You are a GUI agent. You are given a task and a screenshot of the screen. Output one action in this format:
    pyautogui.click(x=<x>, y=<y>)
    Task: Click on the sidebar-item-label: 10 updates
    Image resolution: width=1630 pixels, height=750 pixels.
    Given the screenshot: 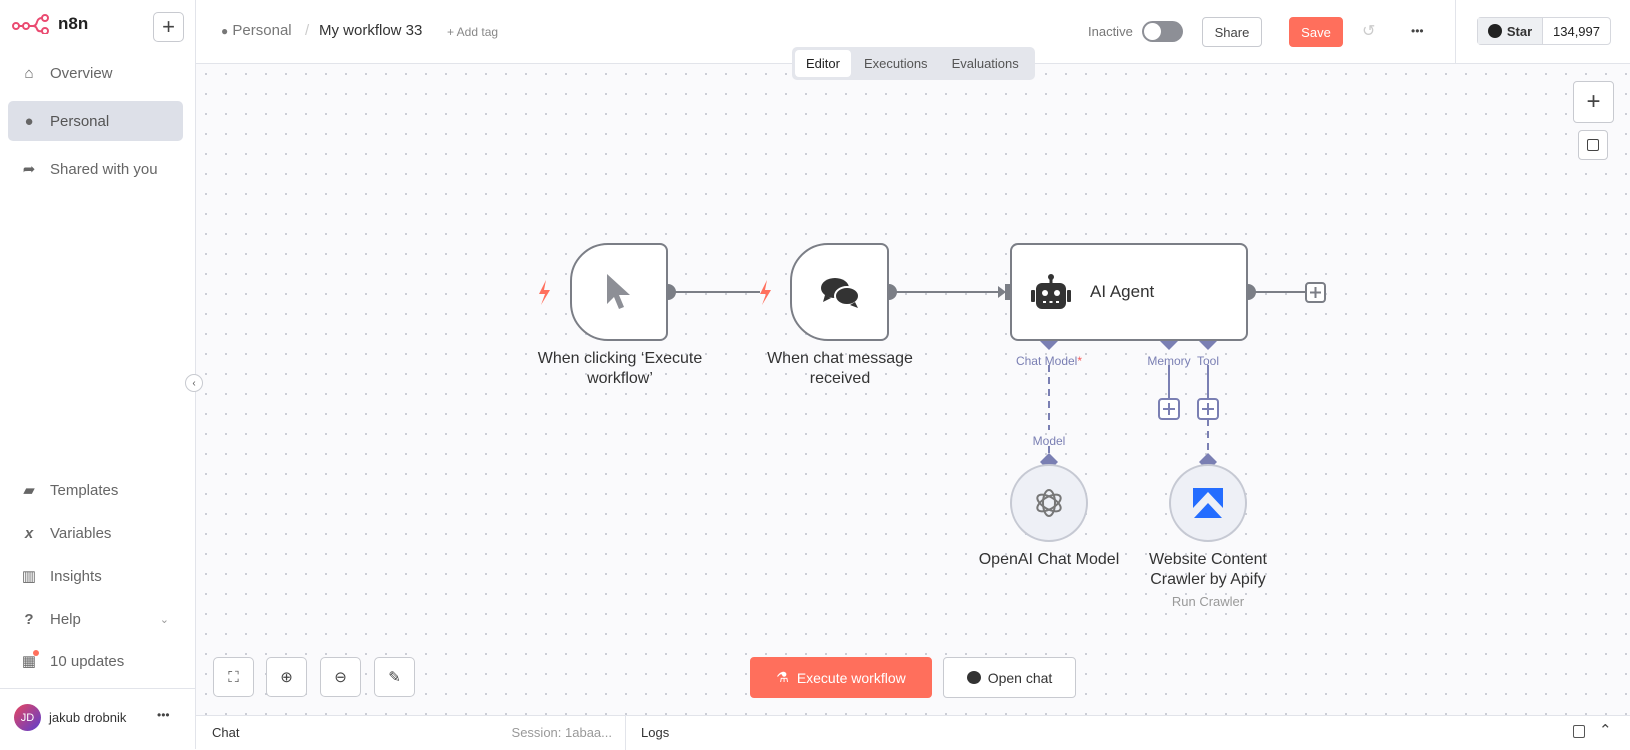 What is the action you would take?
    pyautogui.click(x=87, y=661)
    